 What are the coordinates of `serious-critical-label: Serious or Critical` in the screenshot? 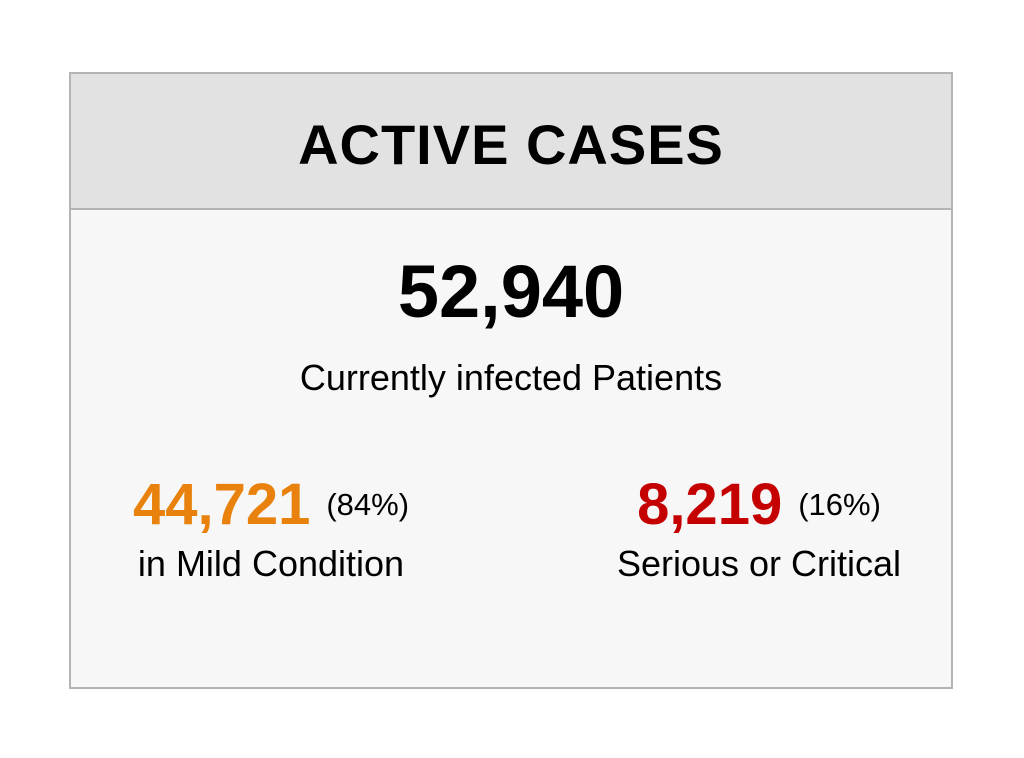 It's located at (759, 564).